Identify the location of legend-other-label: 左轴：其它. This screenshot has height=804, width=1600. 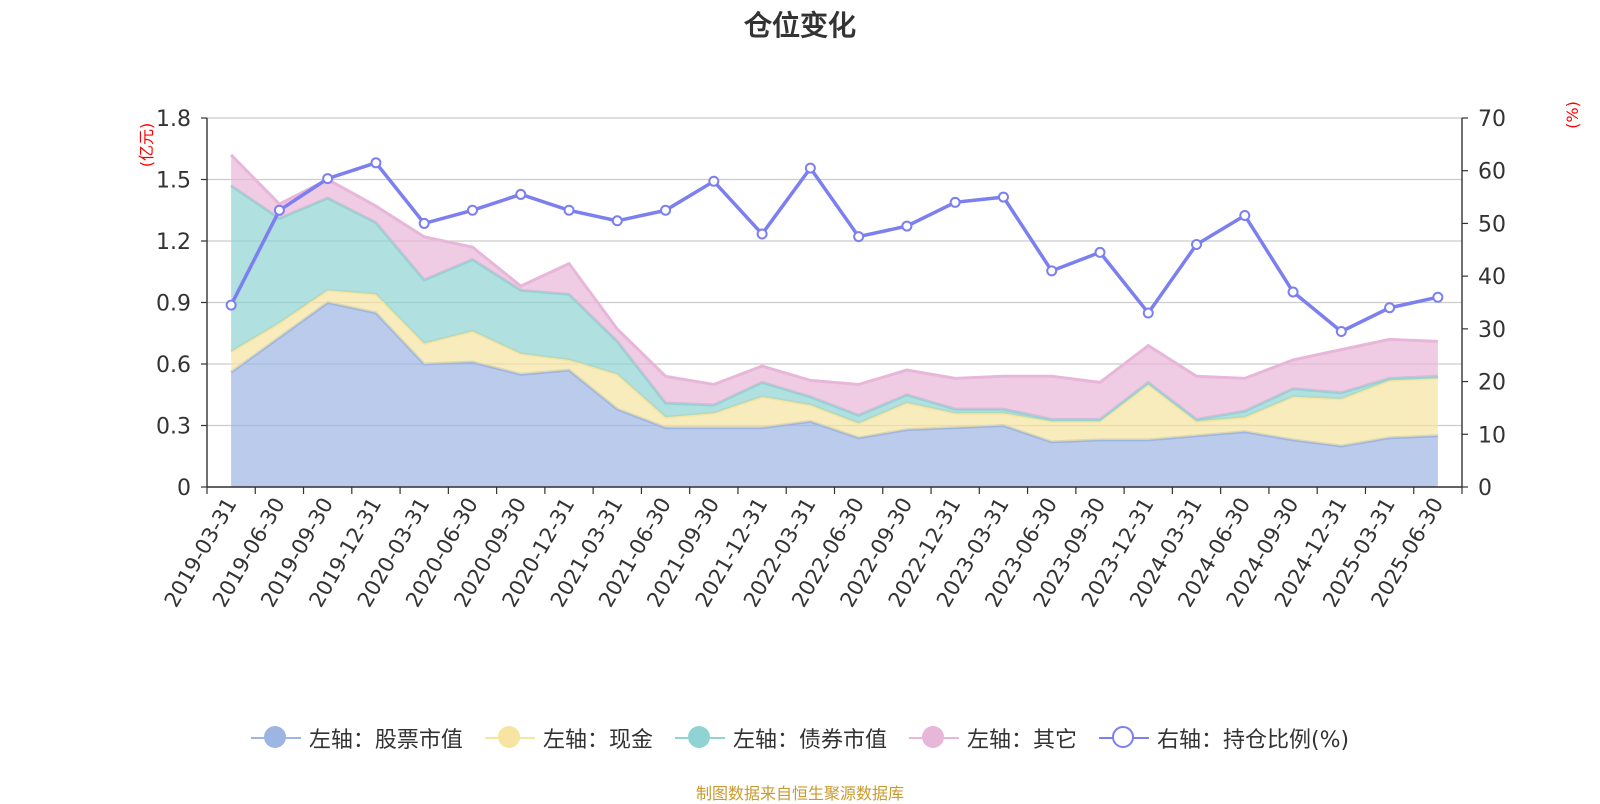
(1021, 740).